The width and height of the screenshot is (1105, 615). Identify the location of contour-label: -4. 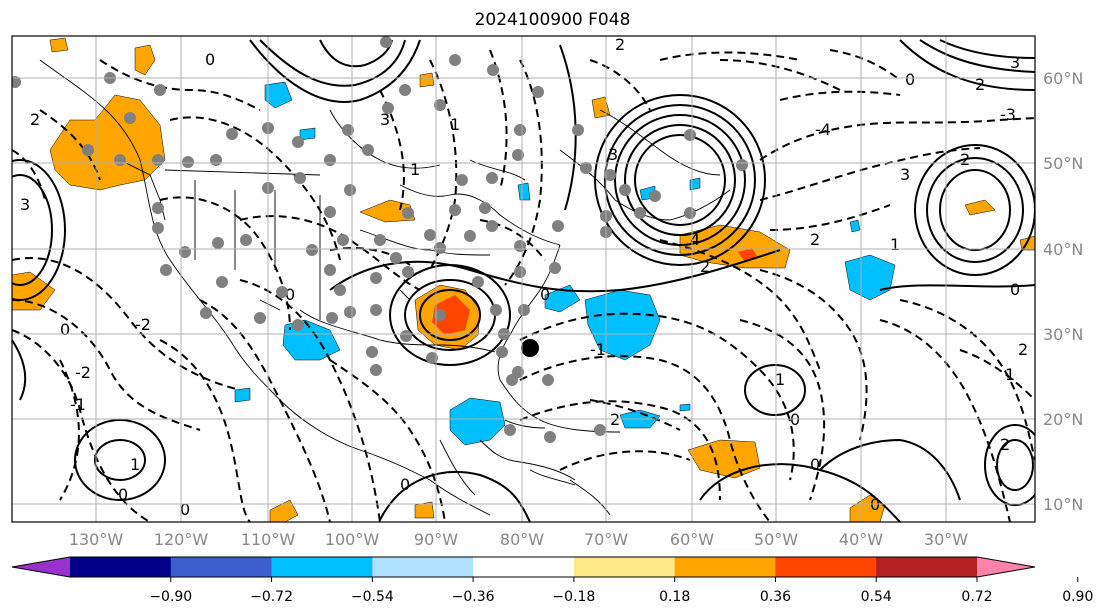
(823, 129).